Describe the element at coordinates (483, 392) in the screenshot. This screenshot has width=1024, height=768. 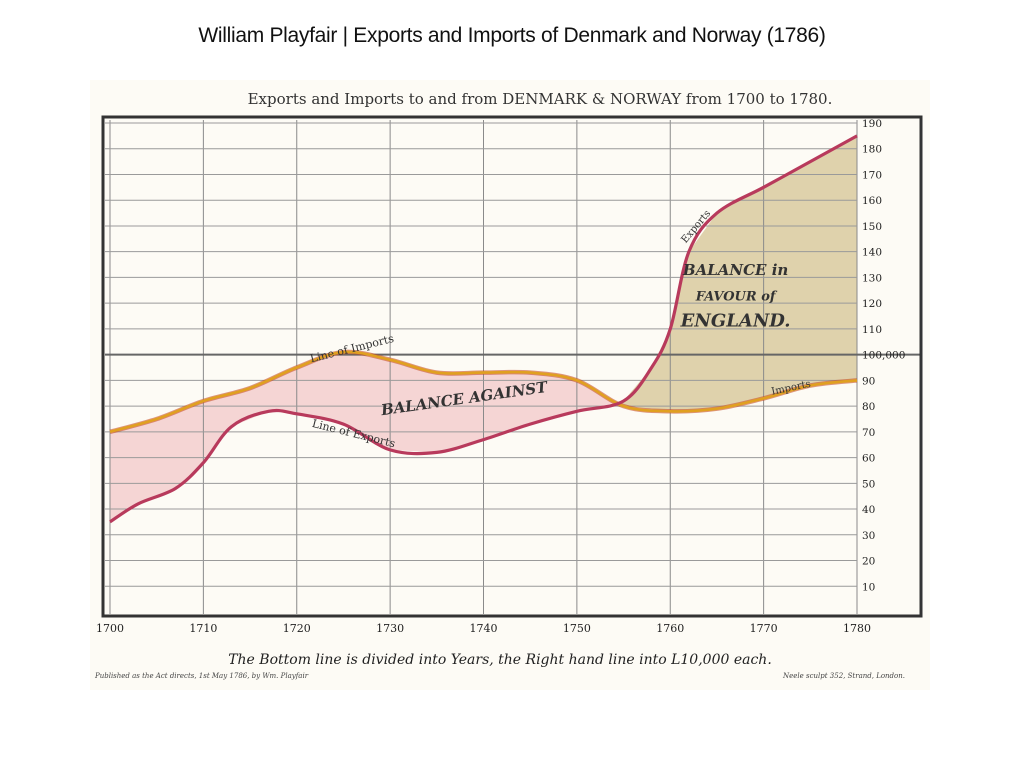
I see `imports-line` at that location.